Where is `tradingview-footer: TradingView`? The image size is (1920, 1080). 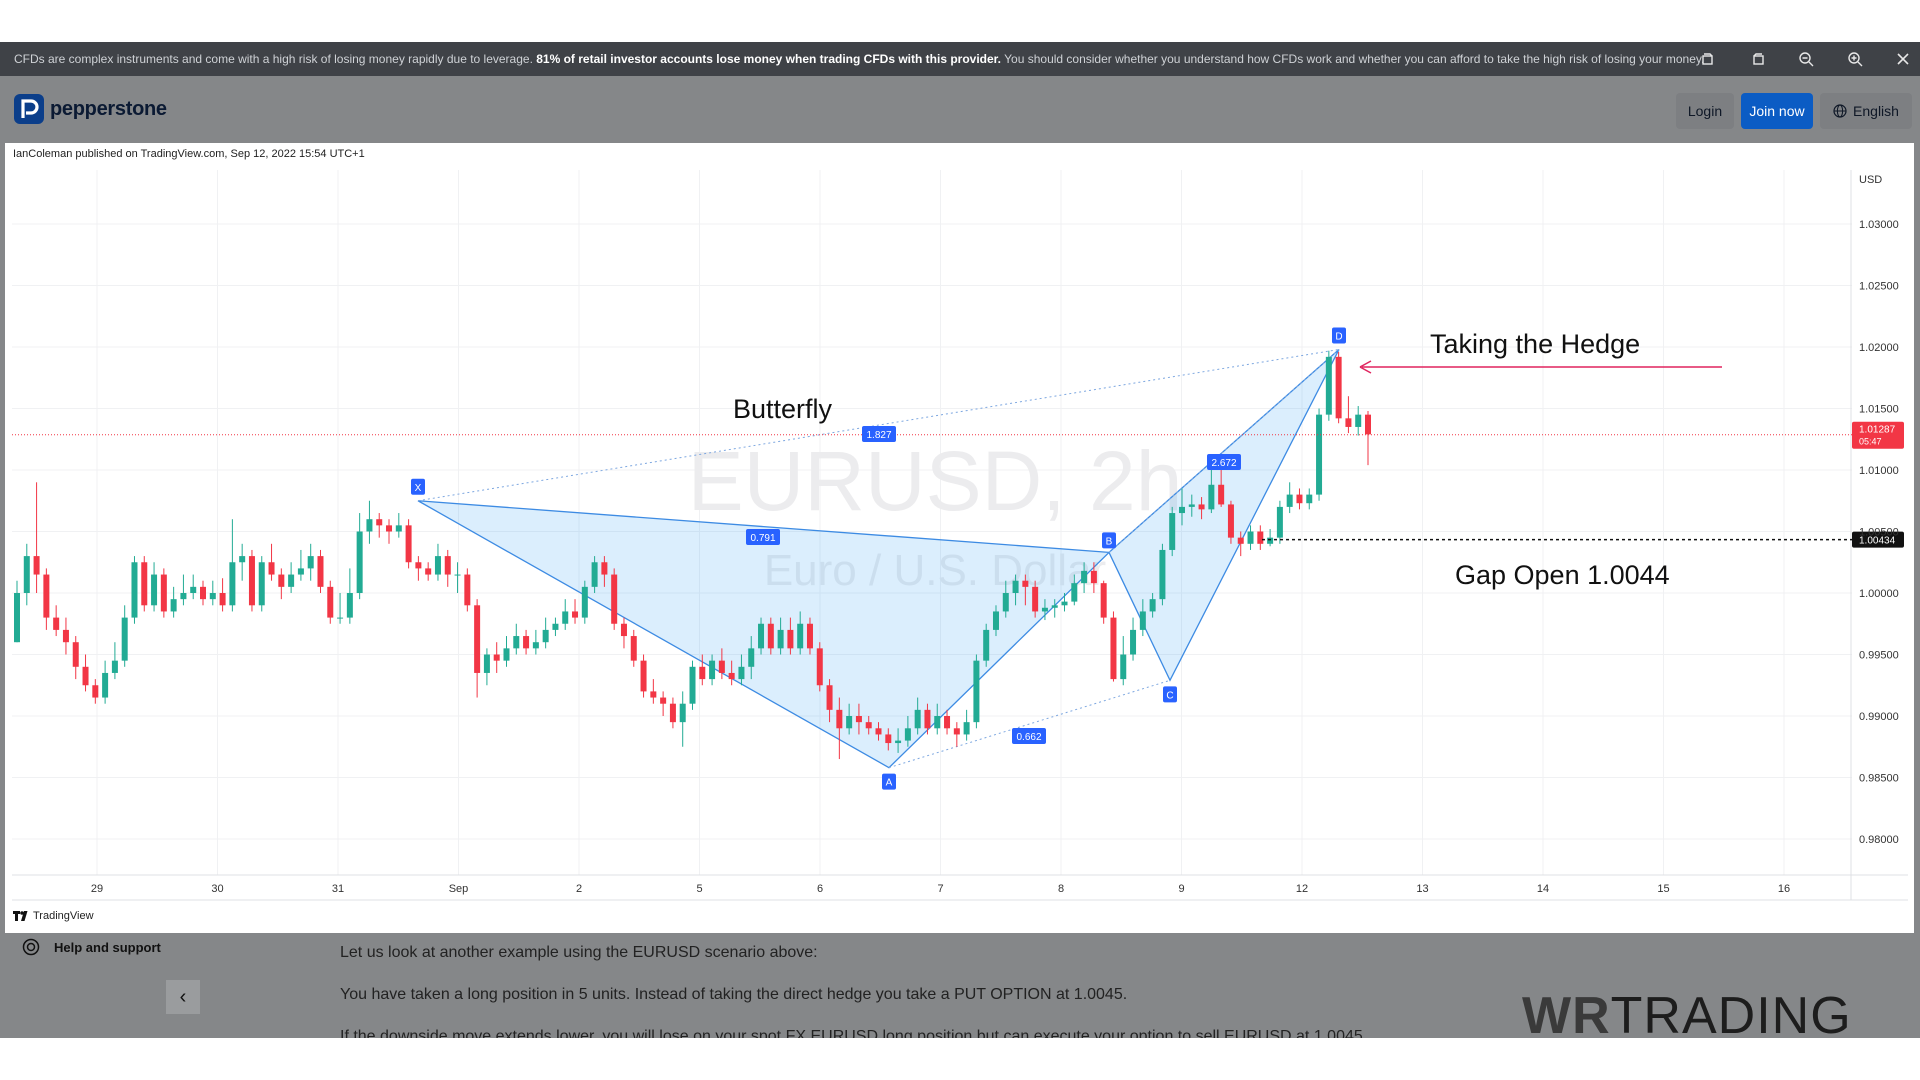 tradingview-footer: TradingView is located at coordinates (53, 916).